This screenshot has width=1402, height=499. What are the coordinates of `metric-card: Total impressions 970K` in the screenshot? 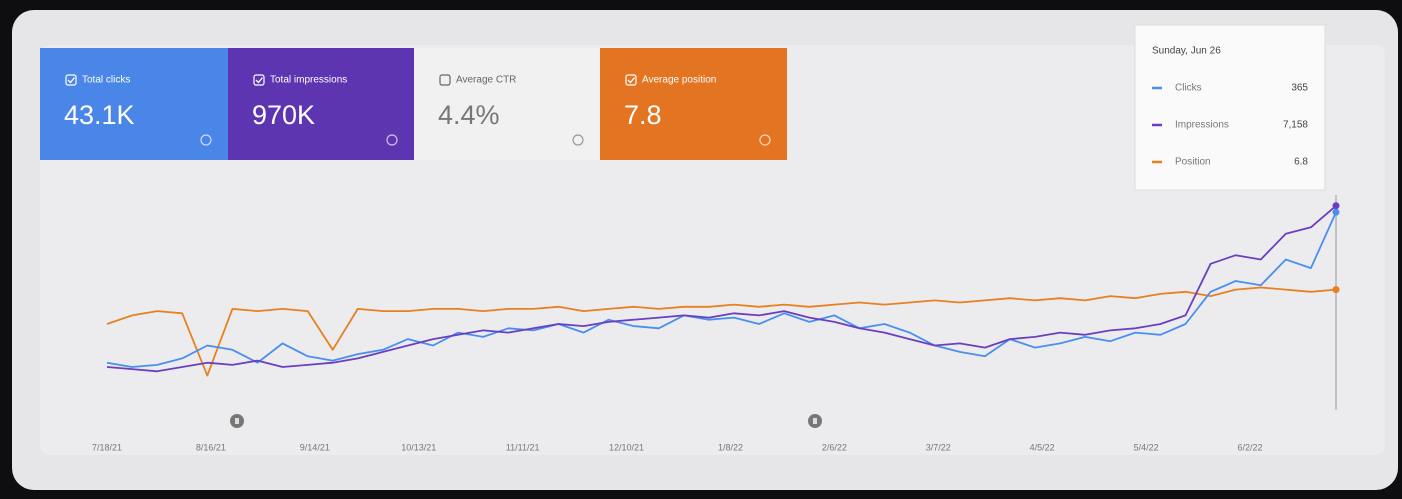 It's located at (321, 104).